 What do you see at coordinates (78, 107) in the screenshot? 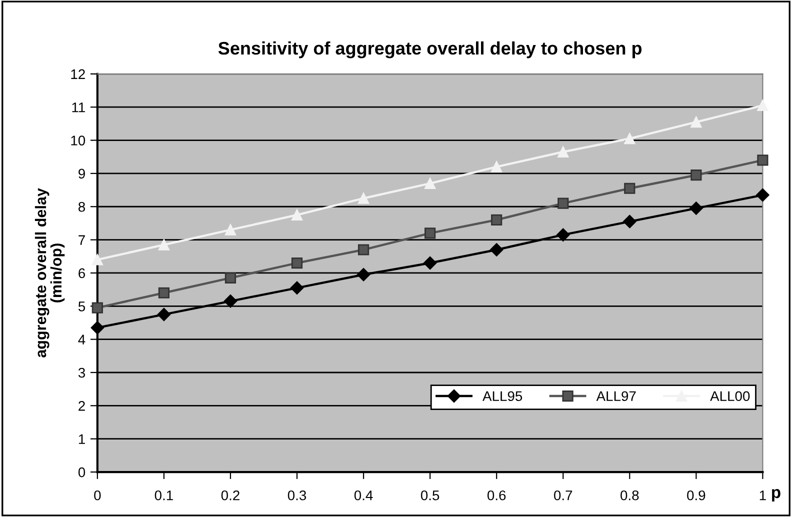
I see `y-tick-label: 11` at bounding box center [78, 107].